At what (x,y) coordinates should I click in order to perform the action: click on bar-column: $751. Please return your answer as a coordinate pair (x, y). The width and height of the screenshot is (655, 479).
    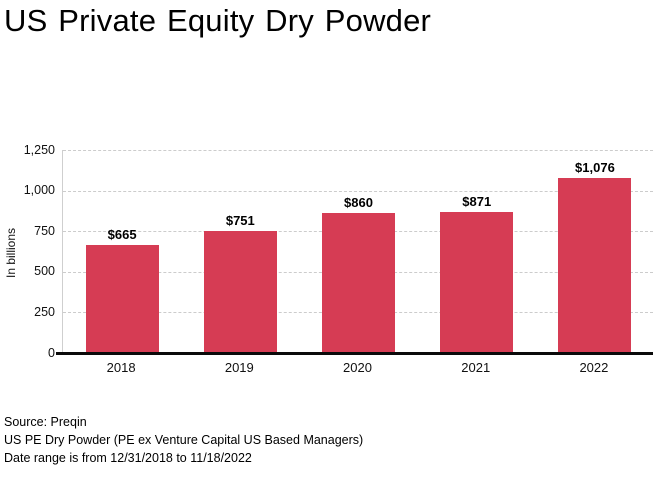
    Looking at the image, I should click on (240, 251).